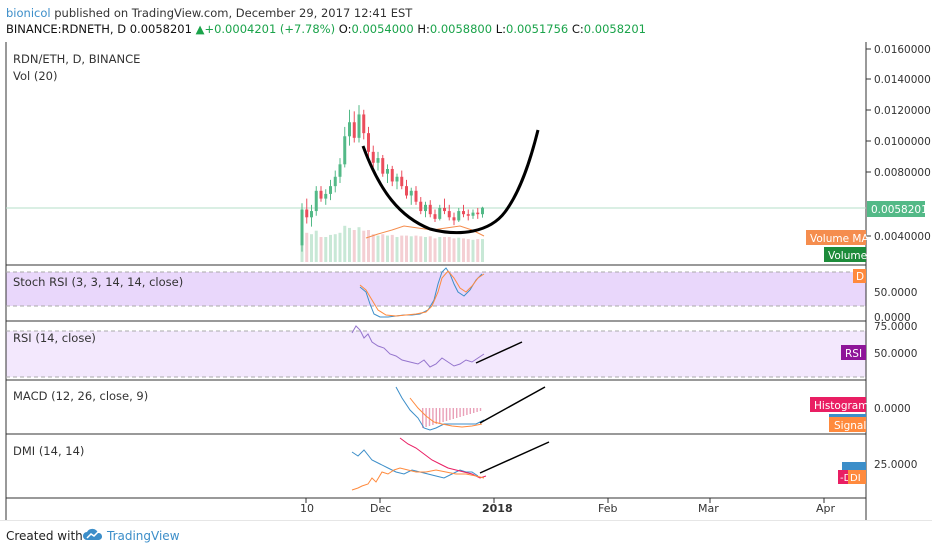 The width and height of the screenshot is (932, 551). I want to click on price-tick: 0.0160000, so click(902, 50).